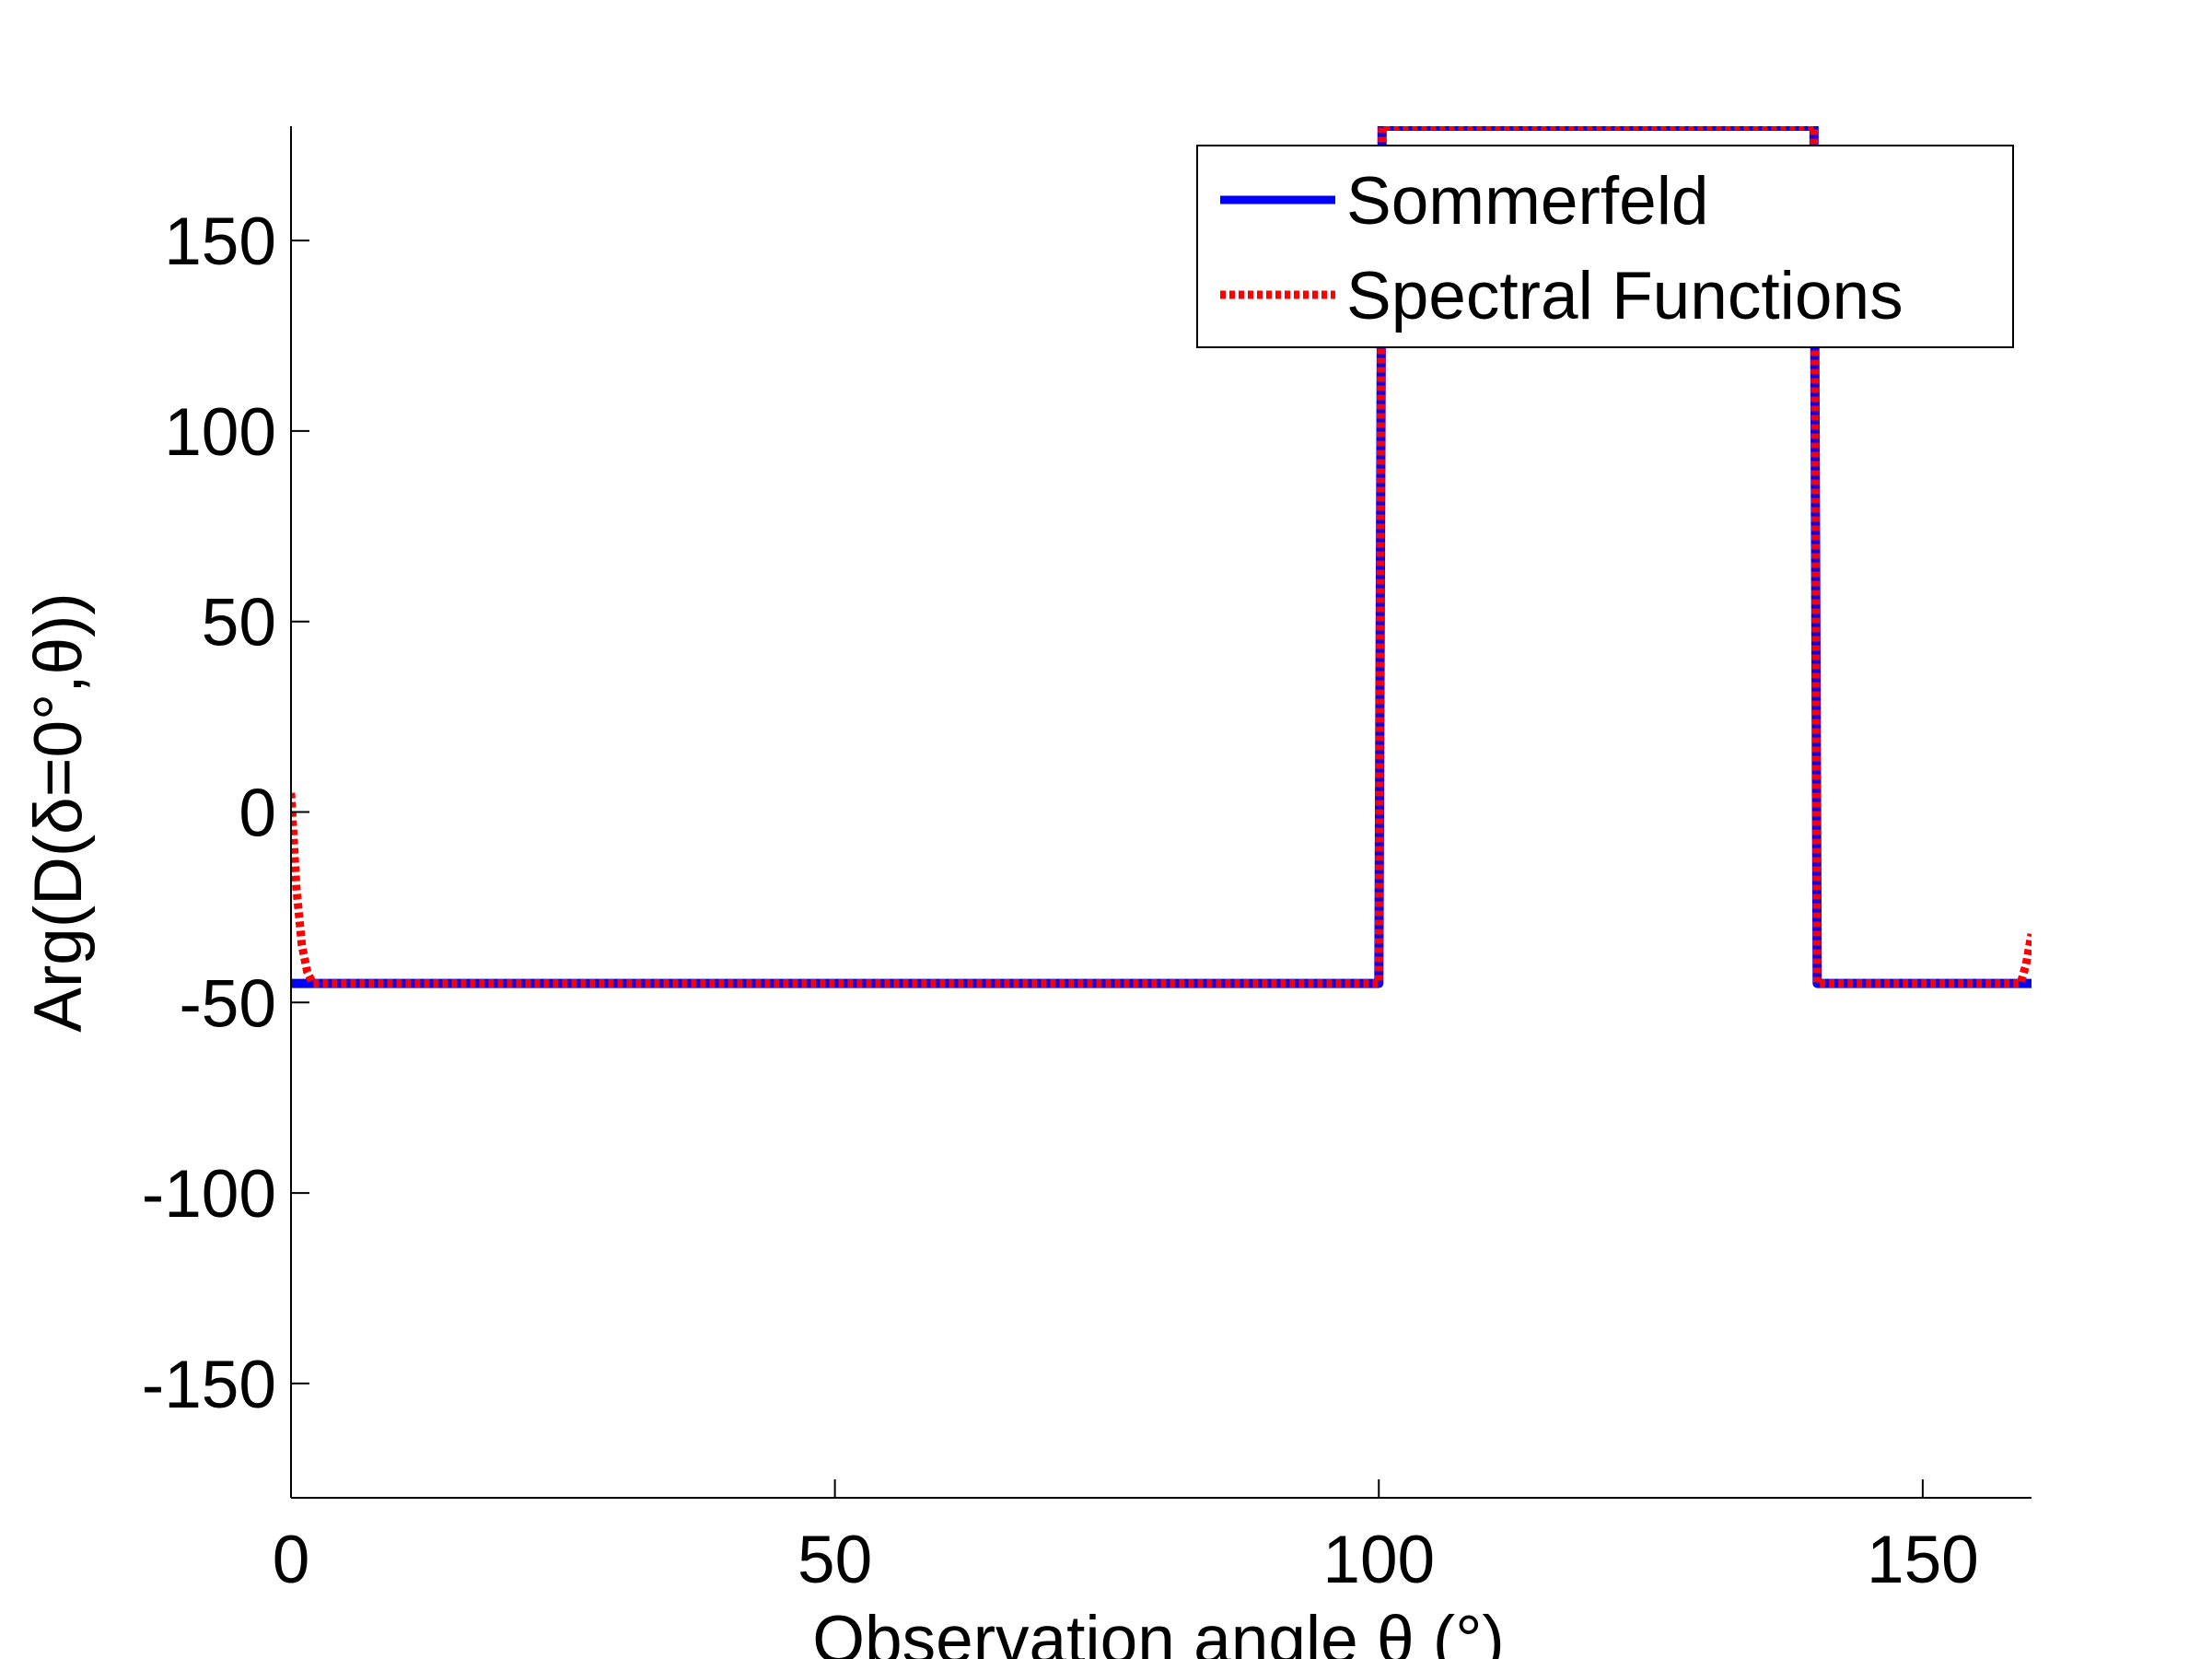  What do you see at coordinates (220, 432) in the screenshot?
I see `y-tick-label: 100` at bounding box center [220, 432].